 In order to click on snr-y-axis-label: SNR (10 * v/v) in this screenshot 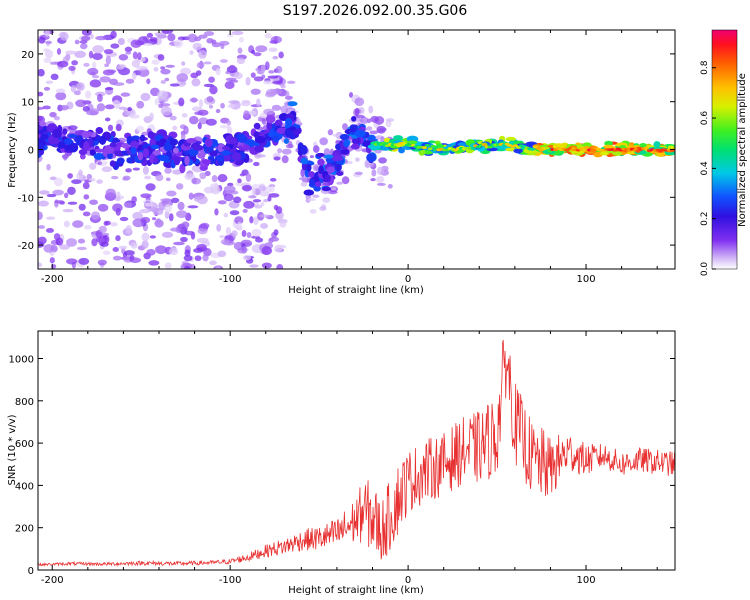, I will do `click(12, 449)`.